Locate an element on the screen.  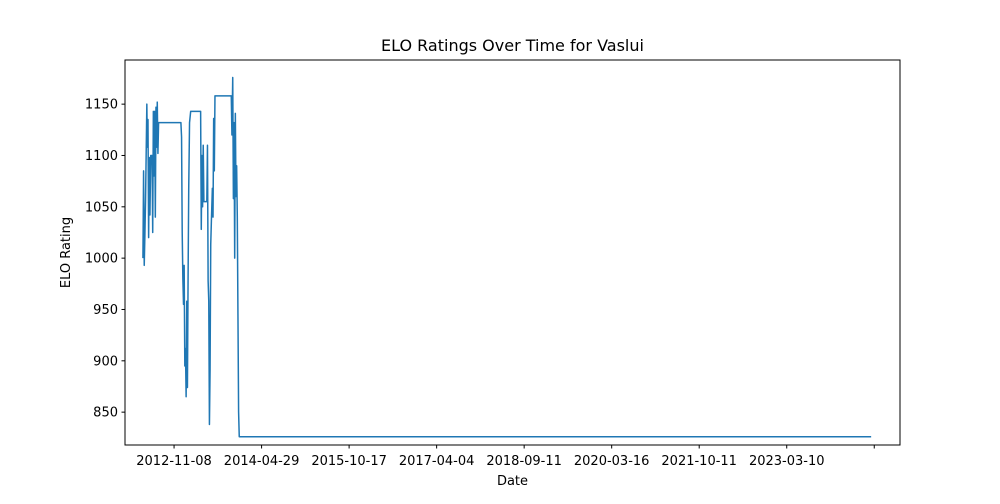
y-tick-label: 1000 is located at coordinates (101, 259).